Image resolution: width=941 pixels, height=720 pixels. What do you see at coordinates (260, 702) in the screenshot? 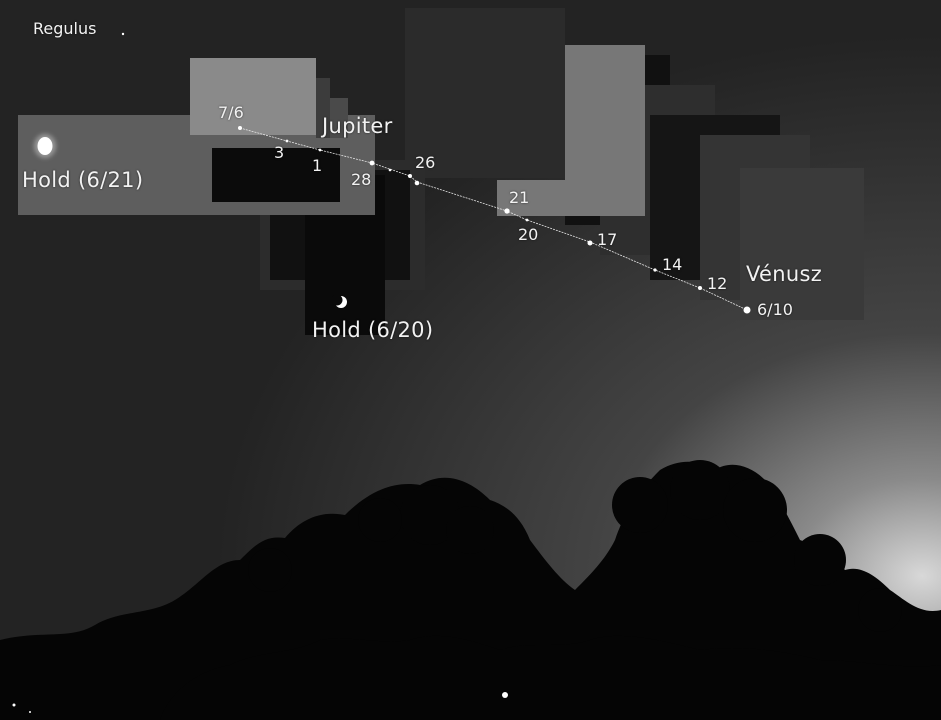
I see `ground-lights` at bounding box center [260, 702].